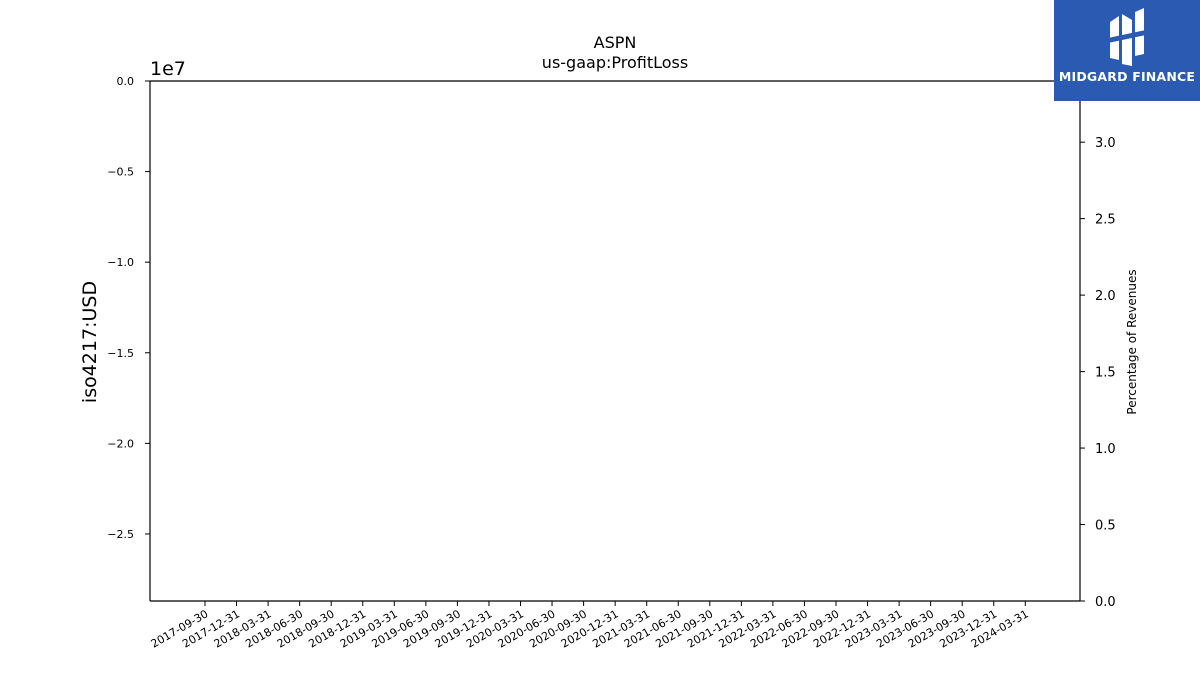  Describe the element at coordinates (168, 69) in the screenshot. I see `y-offset-label: 1e7` at that location.